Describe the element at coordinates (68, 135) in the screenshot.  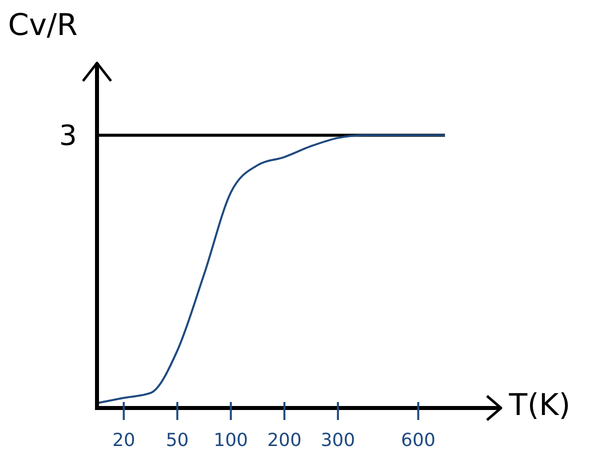
I see `text: 3` at that location.